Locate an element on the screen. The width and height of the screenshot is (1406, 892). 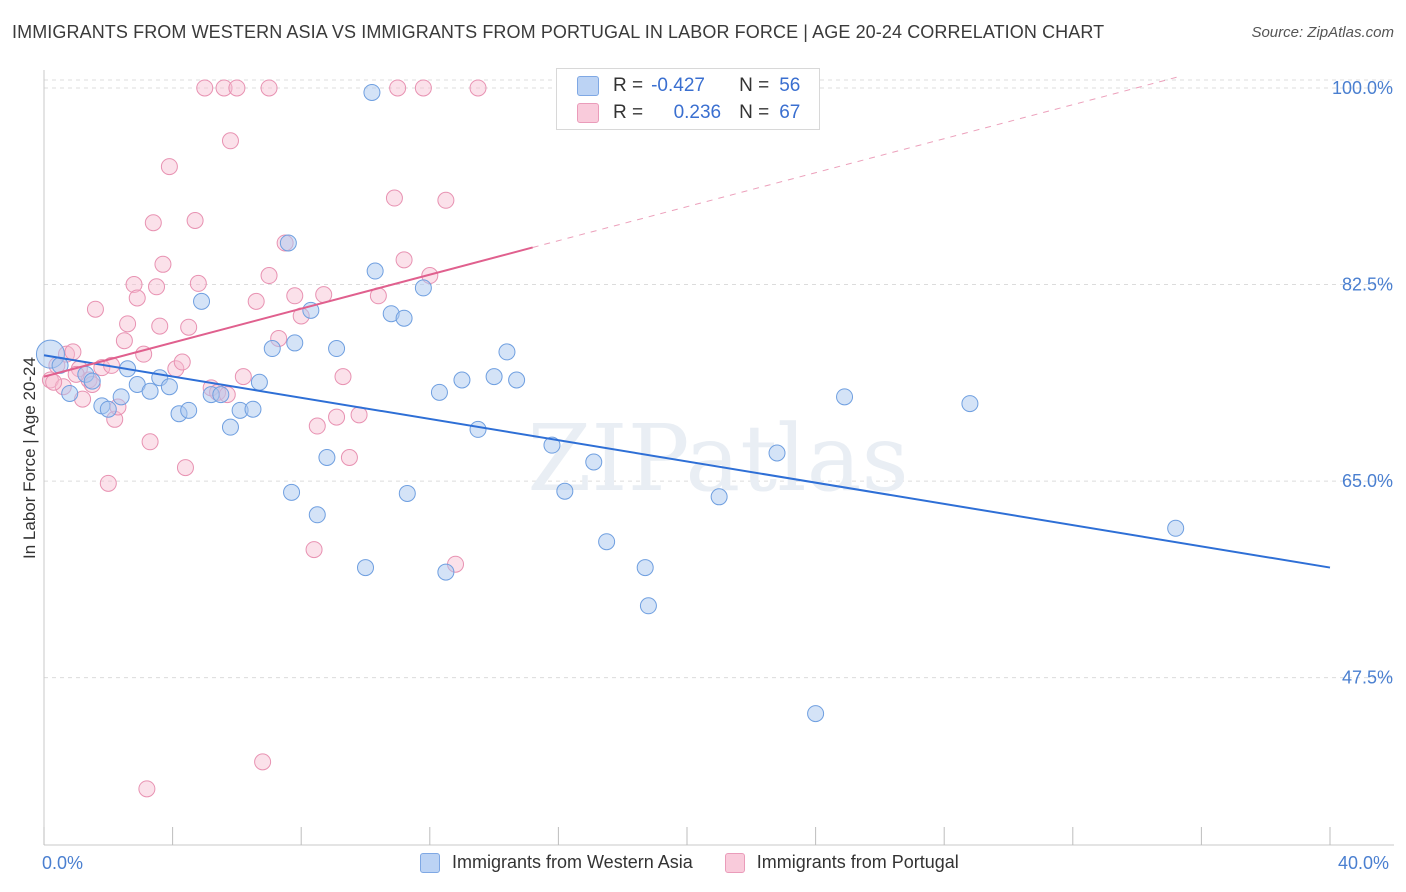
x-tick-label-max: 40.0% is located at coordinates (1364, 863).